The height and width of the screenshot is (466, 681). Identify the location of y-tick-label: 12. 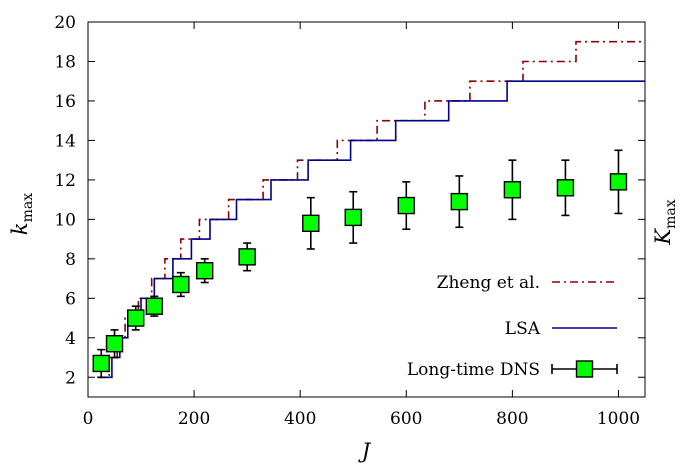
(65, 181).